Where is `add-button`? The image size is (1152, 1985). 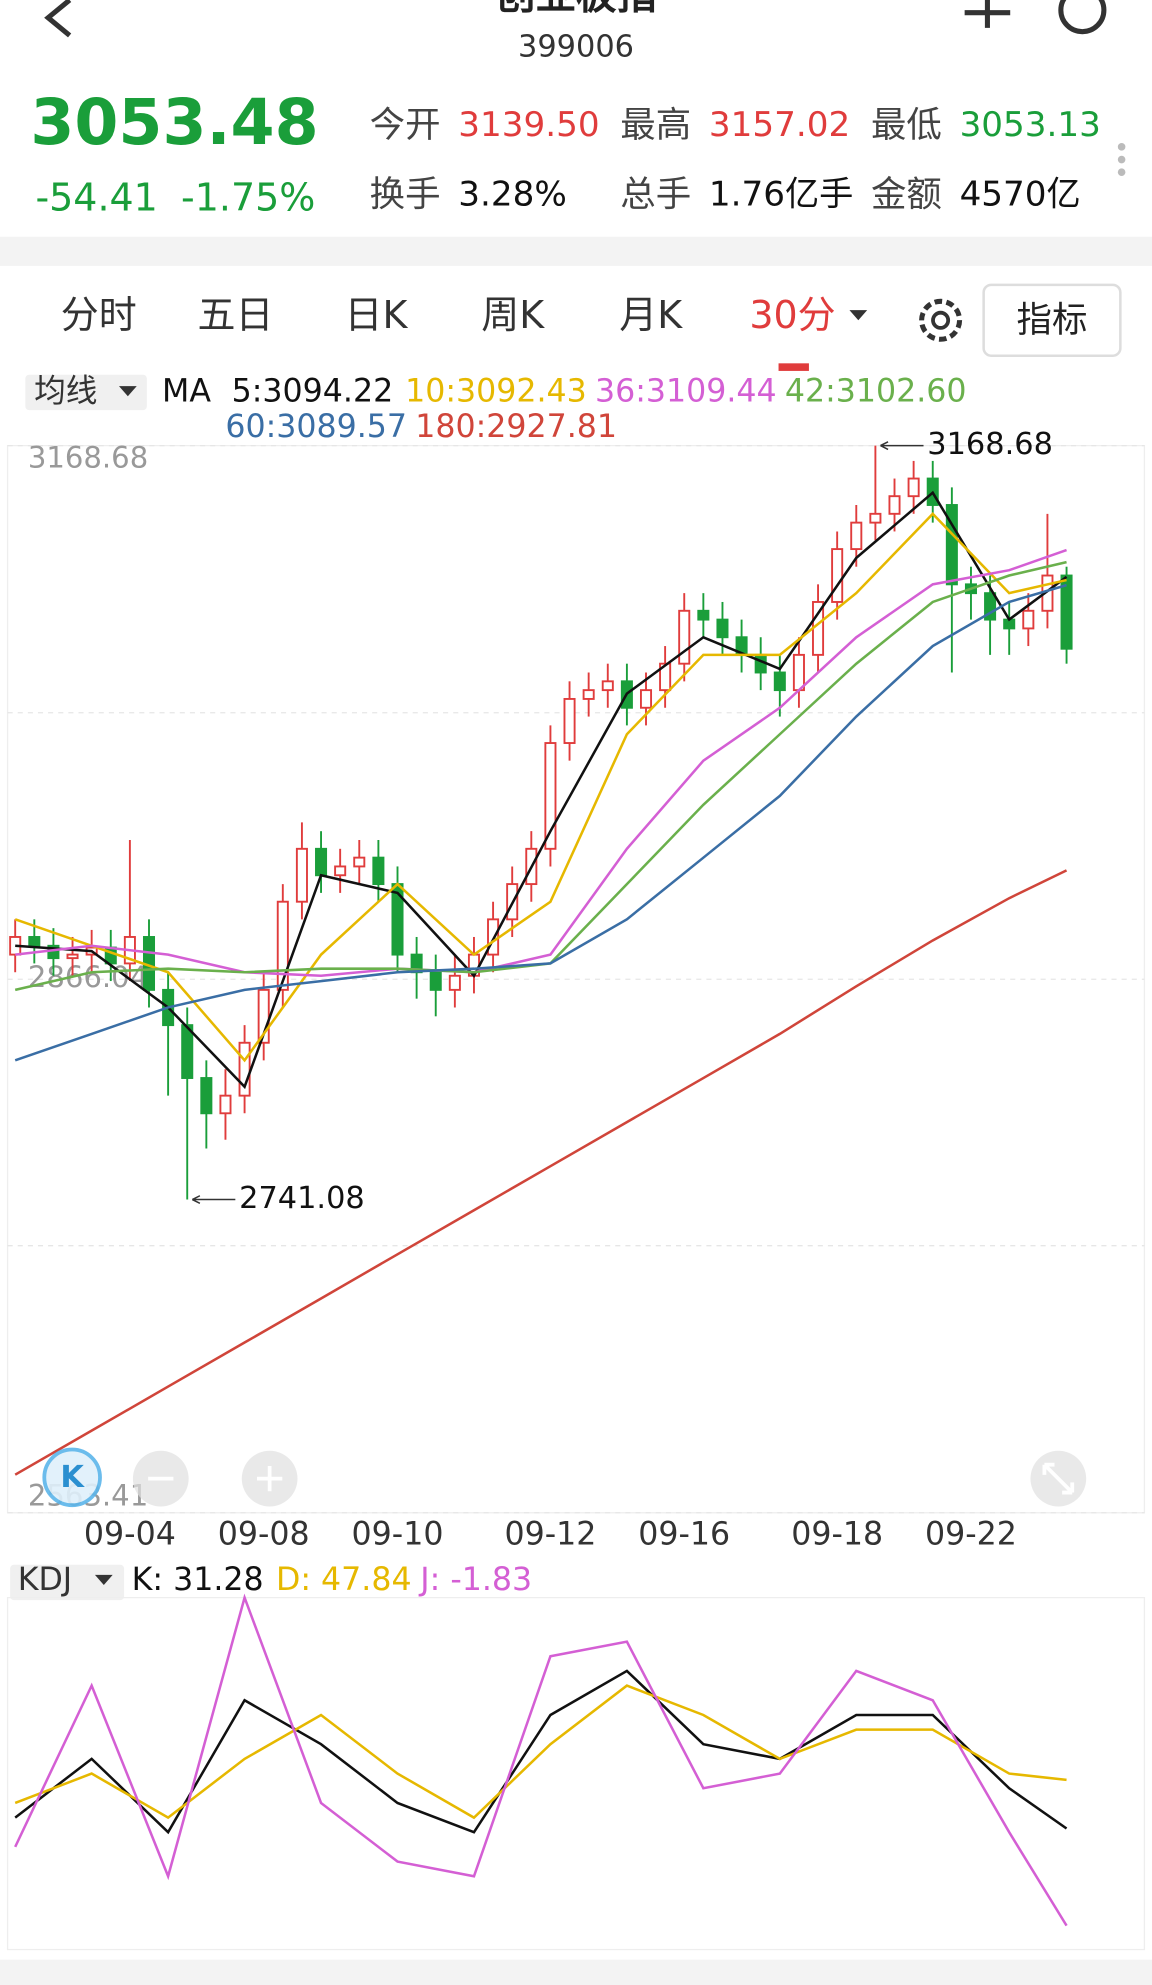 add-button is located at coordinates (987, 14).